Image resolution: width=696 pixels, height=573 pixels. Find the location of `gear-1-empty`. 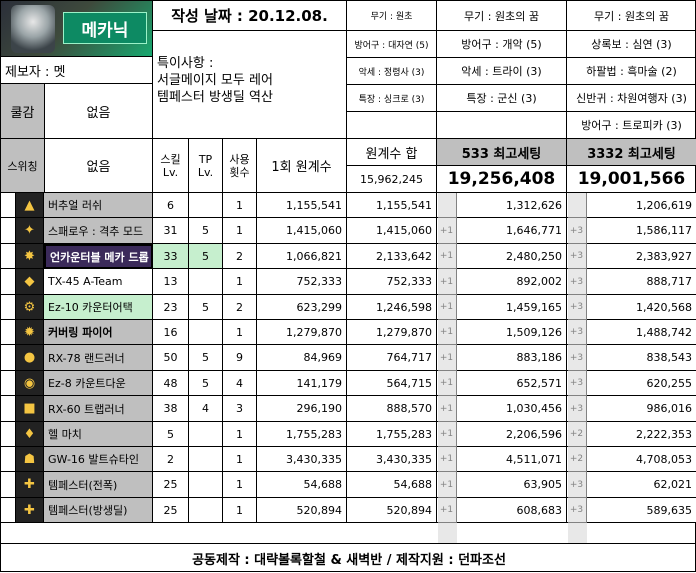

gear-1-empty is located at coordinates (392, 125).